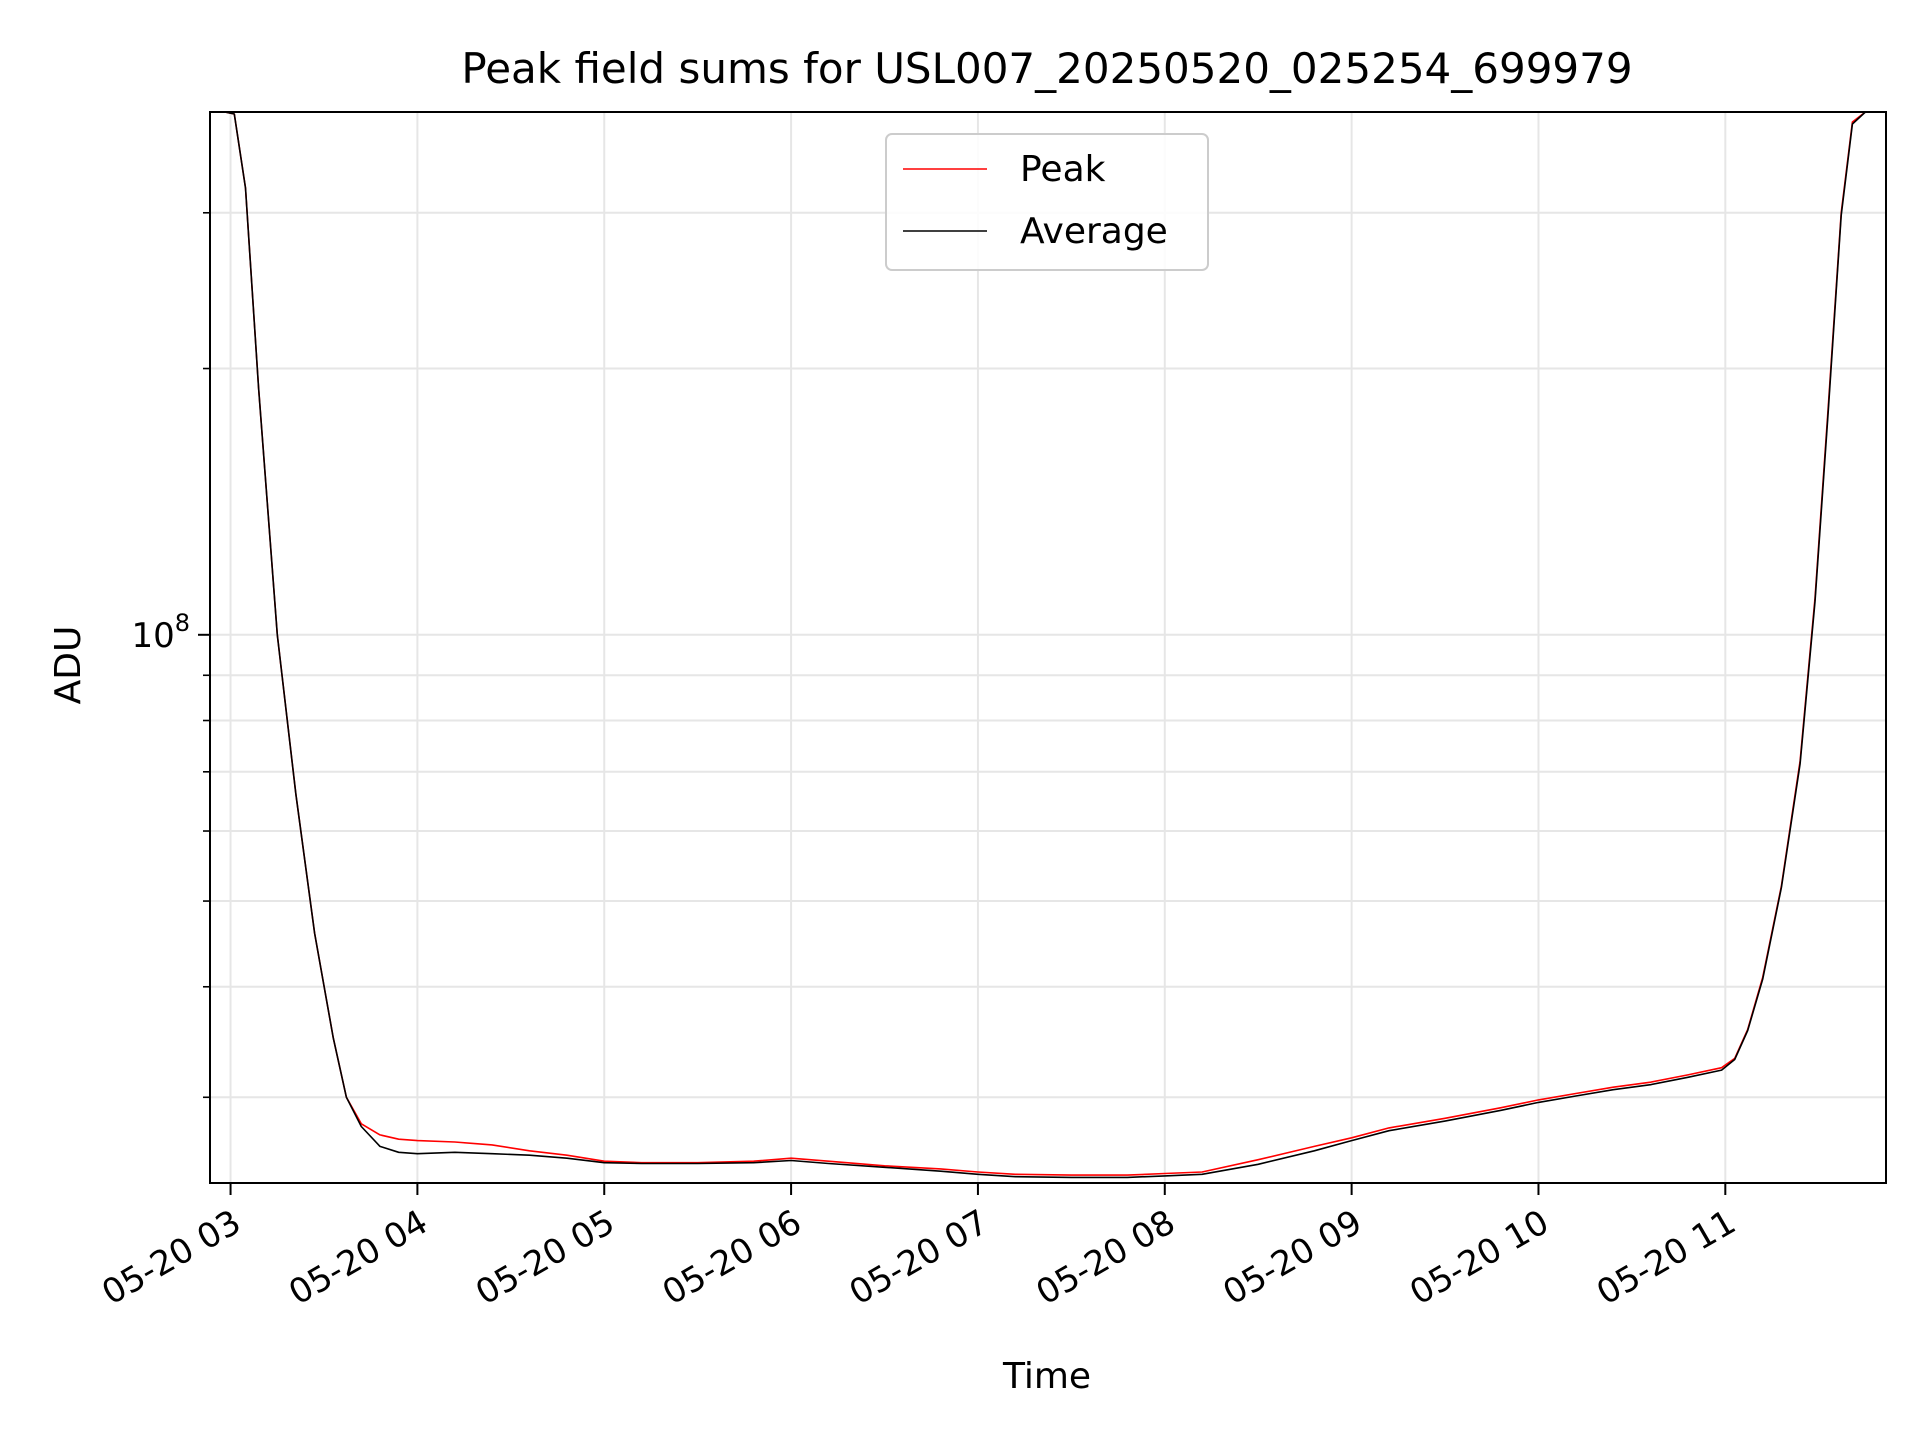 This screenshot has width=1920, height=1444. Describe the element at coordinates (1046, 1376) in the screenshot. I see `x-axis-label: Time` at that location.